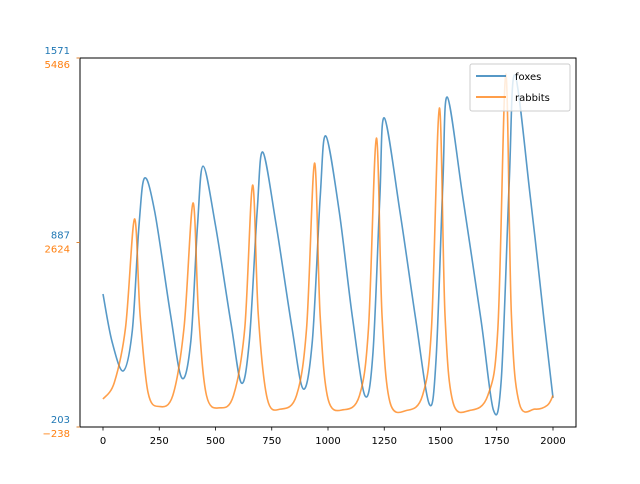 The image size is (640, 484). Describe the element at coordinates (271, 441) in the screenshot. I see `x-tick-label: 750` at that location.